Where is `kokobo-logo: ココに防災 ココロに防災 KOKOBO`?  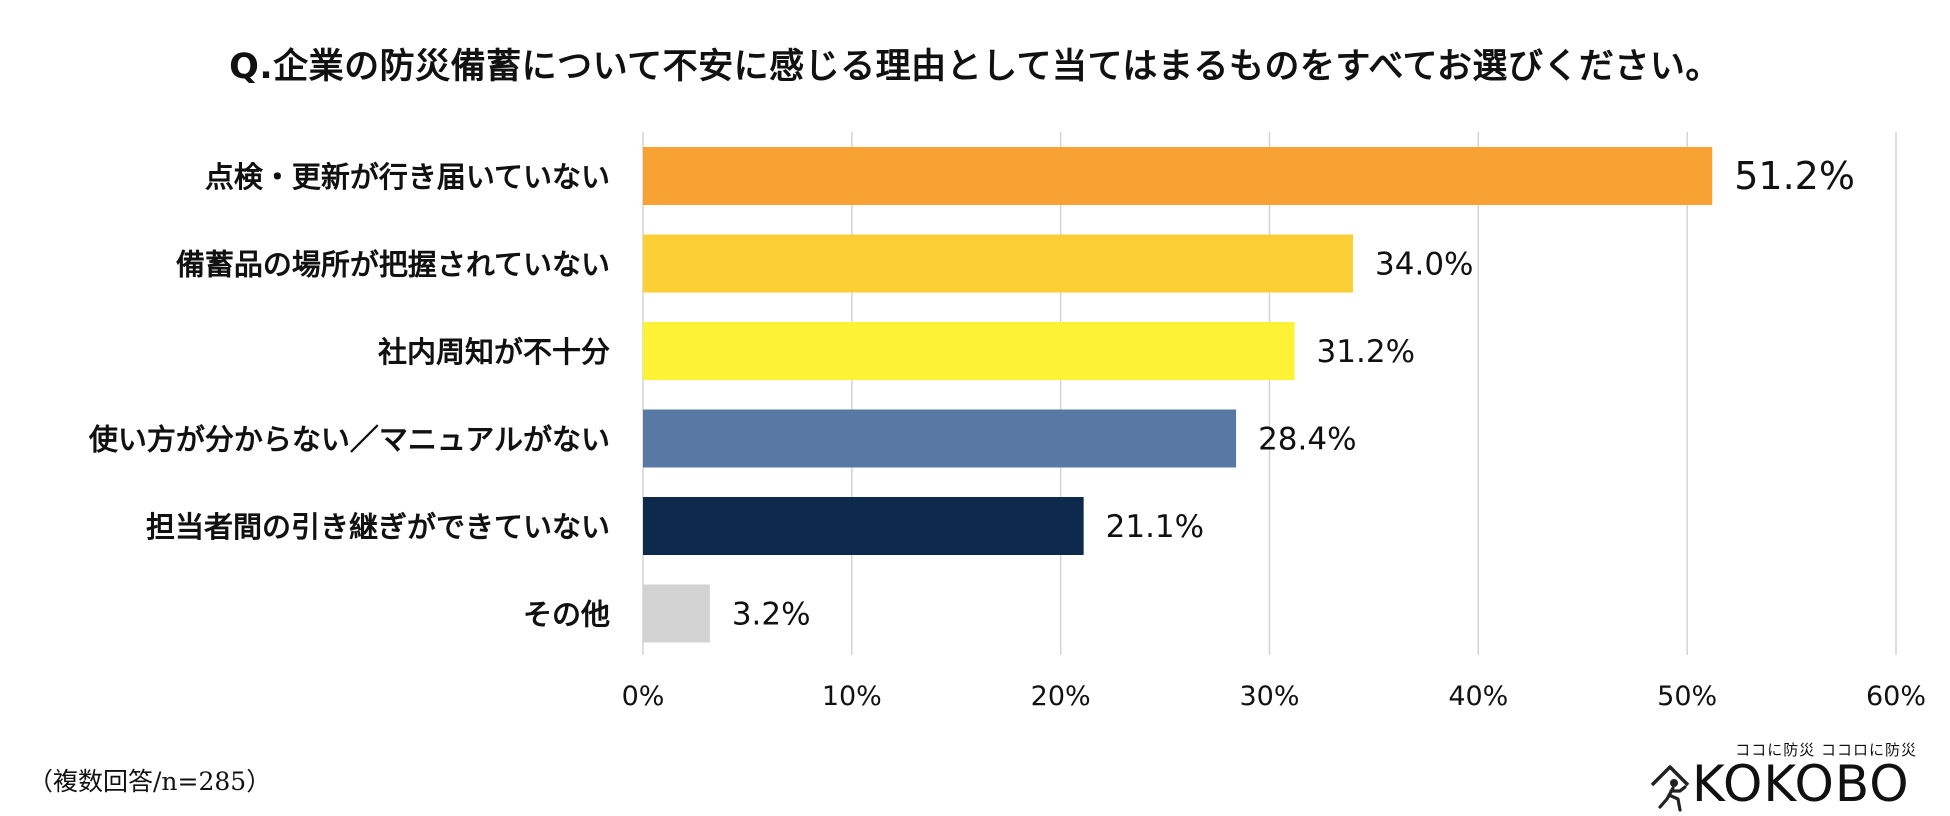
kokobo-logo: ココに防災 ココロに防災 KOKOBO is located at coordinates (1792, 776).